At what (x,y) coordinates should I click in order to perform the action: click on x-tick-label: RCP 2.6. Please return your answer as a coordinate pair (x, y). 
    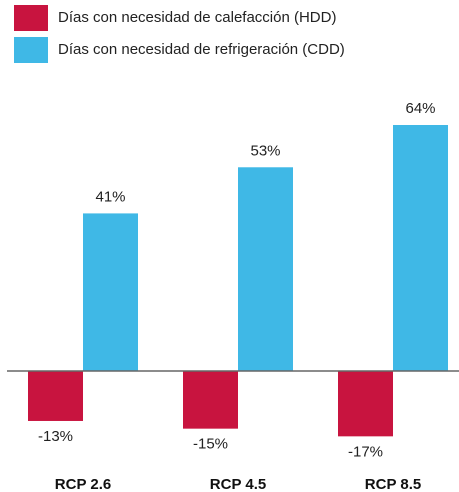
    Looking at the image, I should click on (83, 484).